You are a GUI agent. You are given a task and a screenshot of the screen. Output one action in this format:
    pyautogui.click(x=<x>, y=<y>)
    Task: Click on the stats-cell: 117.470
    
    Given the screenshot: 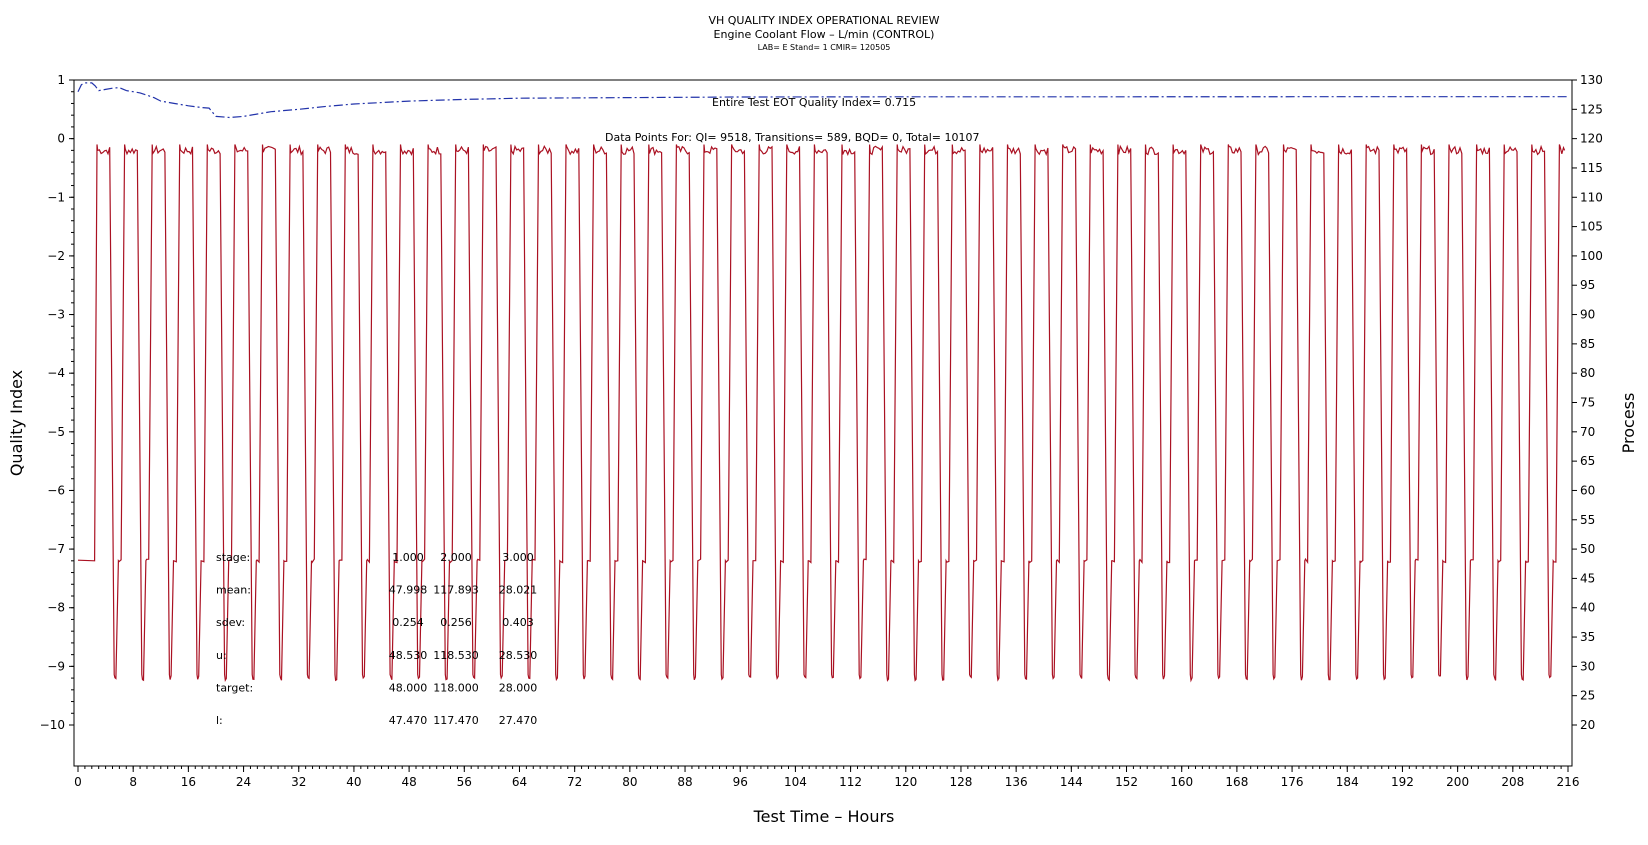 What is the action you would take?
    pyautogui.click(x=456, y=720)
    